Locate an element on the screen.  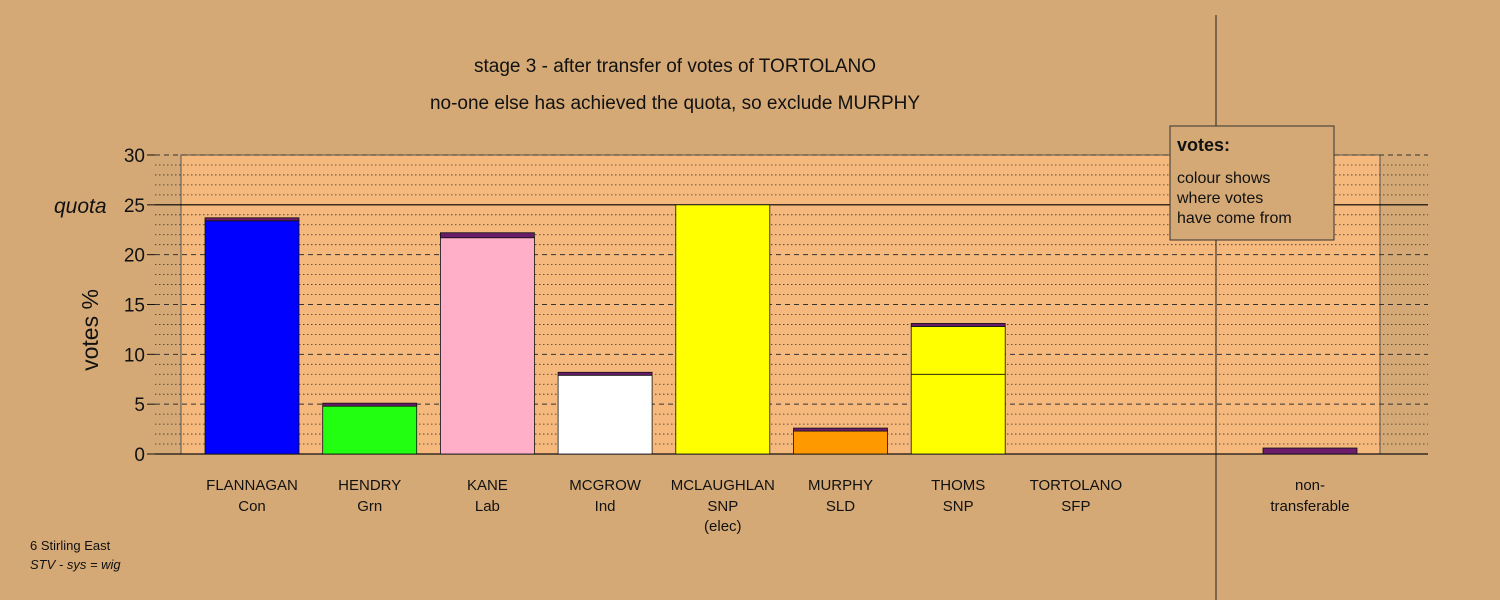
candidate-note: (elec) is located at coordinates (723, 526).